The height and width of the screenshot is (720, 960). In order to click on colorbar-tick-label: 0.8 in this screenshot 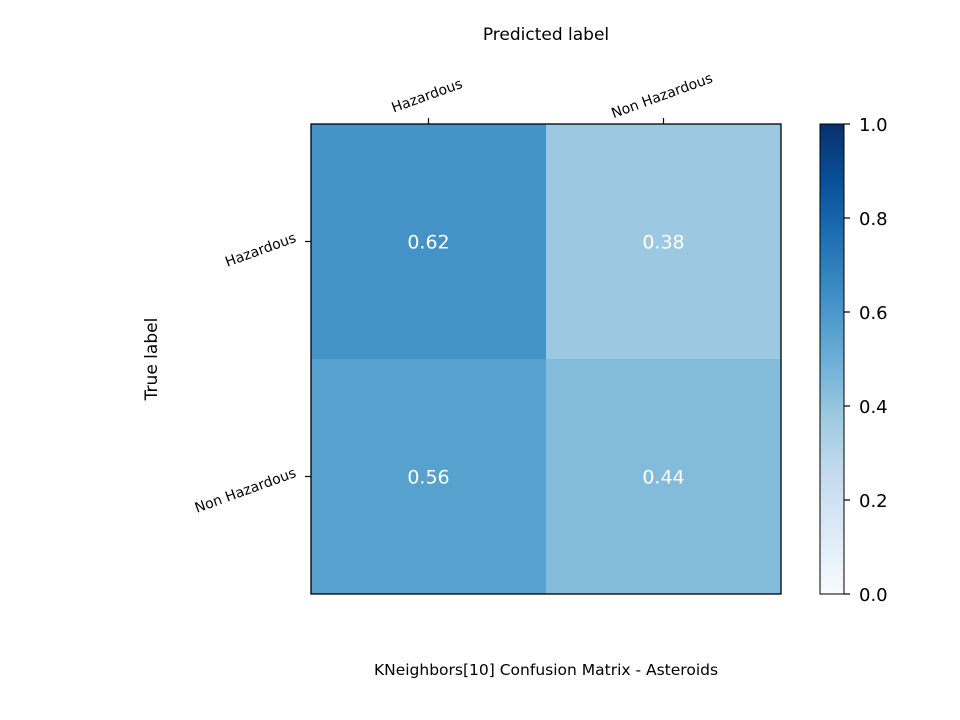, I will do `click(873, 219)`.